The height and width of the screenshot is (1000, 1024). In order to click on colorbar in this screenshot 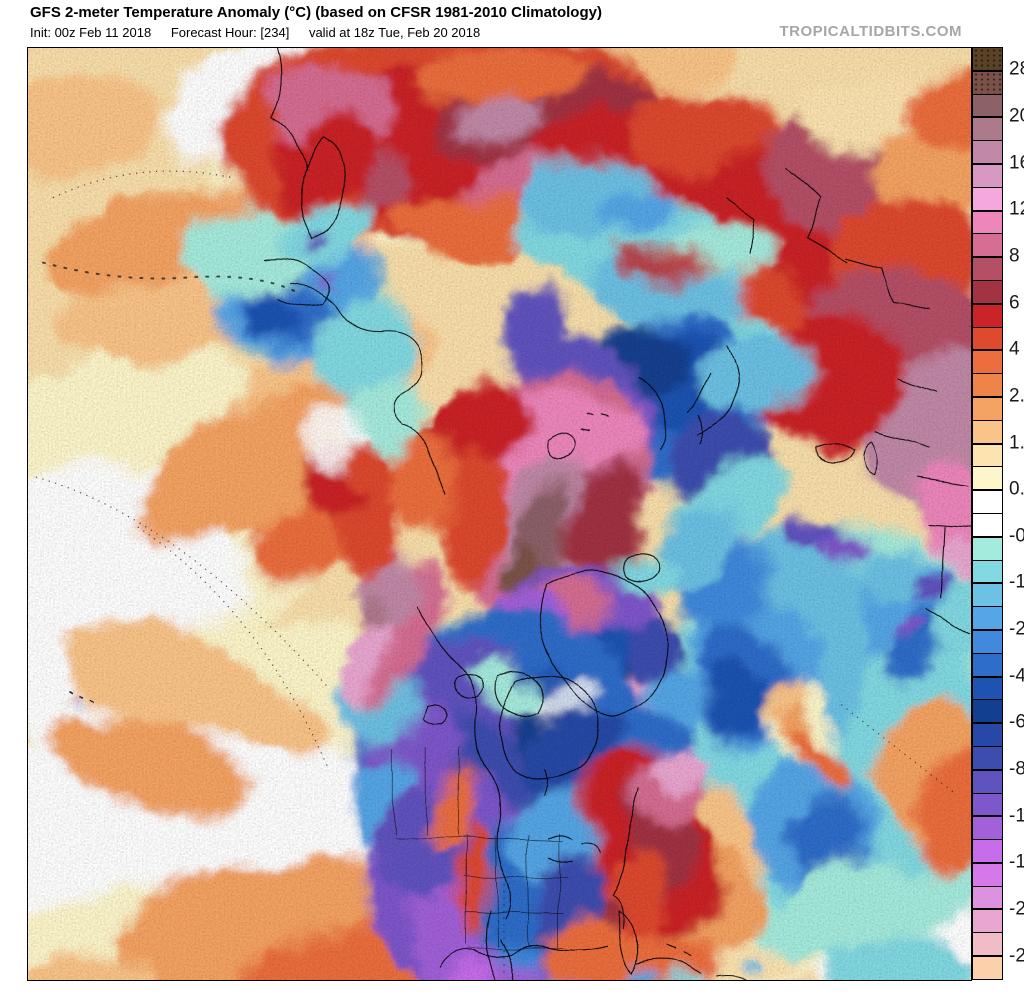, I will do `click(987, 513)`.